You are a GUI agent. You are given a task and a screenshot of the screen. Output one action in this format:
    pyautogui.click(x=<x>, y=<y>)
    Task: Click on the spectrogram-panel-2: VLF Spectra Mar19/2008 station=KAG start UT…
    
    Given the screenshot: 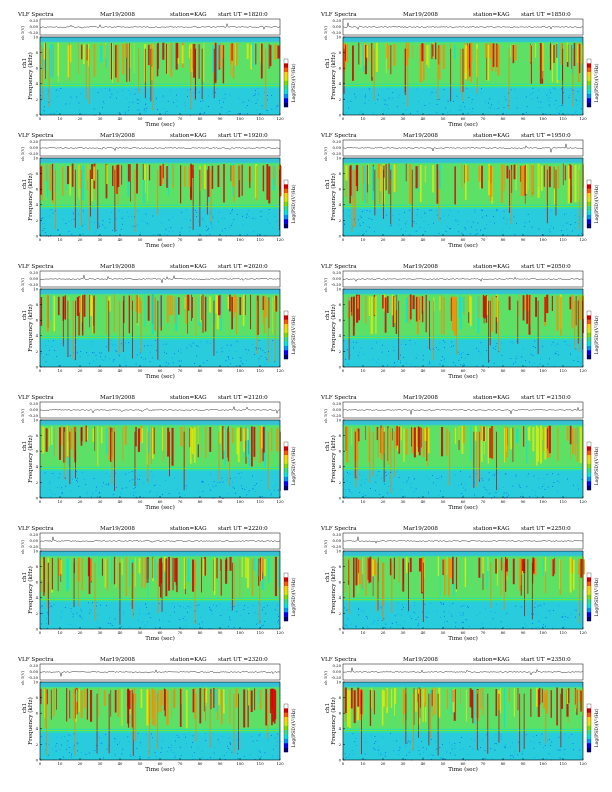 What is the action you would take?
    pyautogui.click(x=460, y=70)
    